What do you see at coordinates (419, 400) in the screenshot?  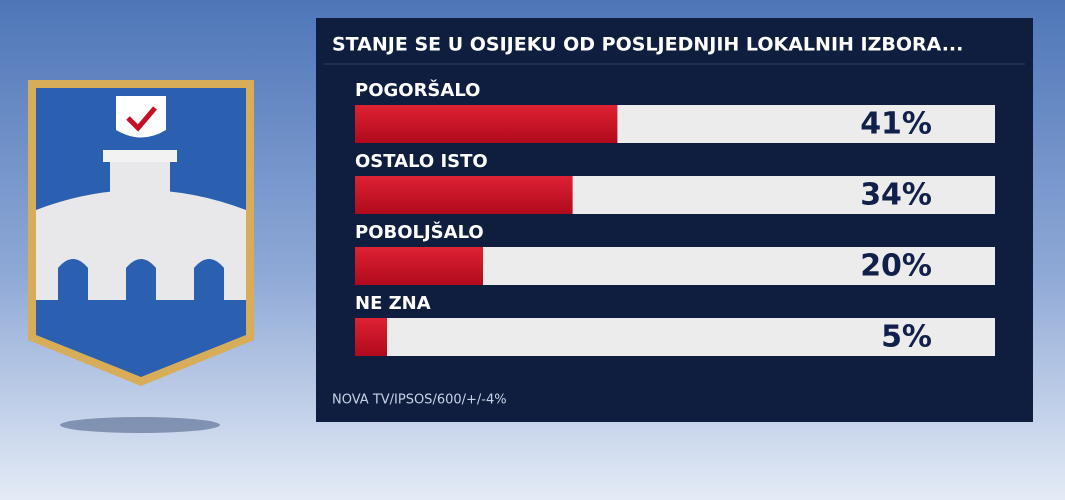 I see `source: NOVA TV/IPSOS/600/+/-4%` at bounding box center [419, 400].